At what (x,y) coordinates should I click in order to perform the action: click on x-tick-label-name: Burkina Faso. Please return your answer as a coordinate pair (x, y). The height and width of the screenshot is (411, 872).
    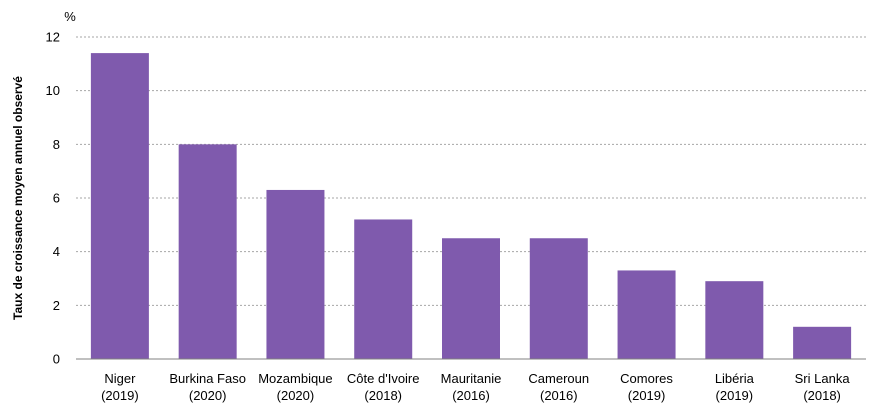
    Looking at the image, I should click on (207, 378).